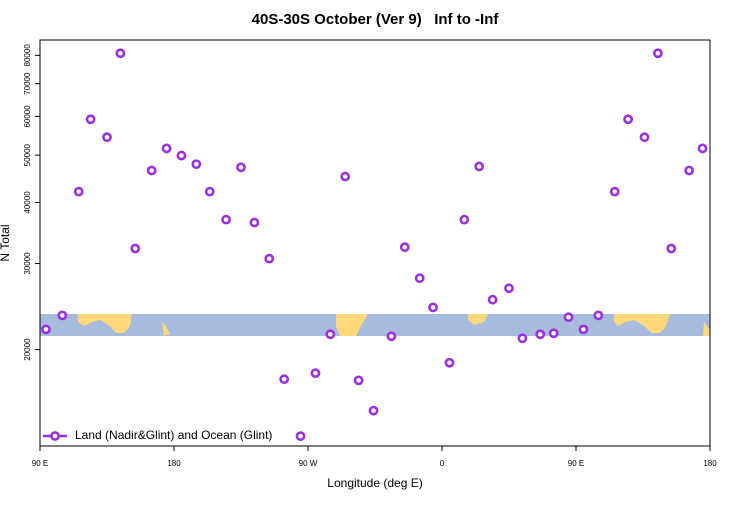 This screenshot has width=750, height=505. I want to click on y-tick-label: 40000, so click(27, 202).